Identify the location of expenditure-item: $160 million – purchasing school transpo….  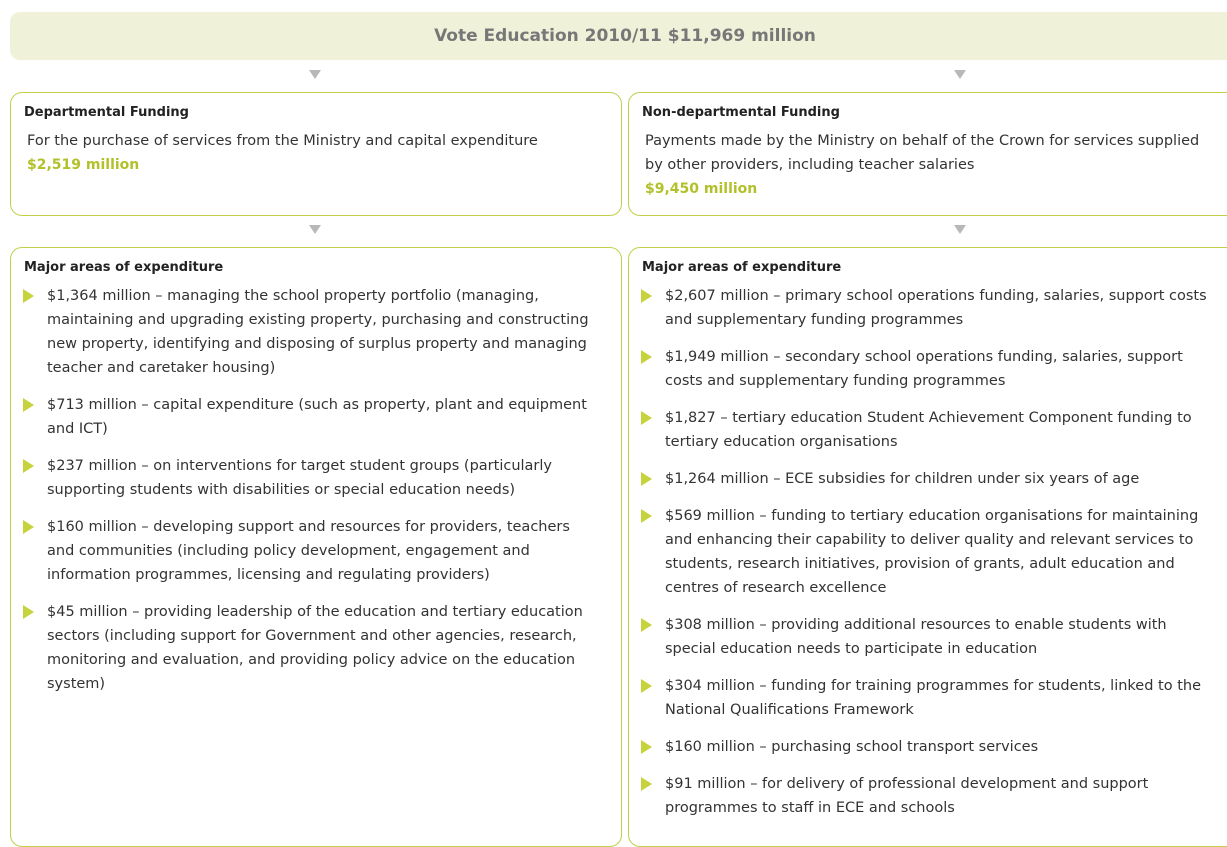
(926, 747).